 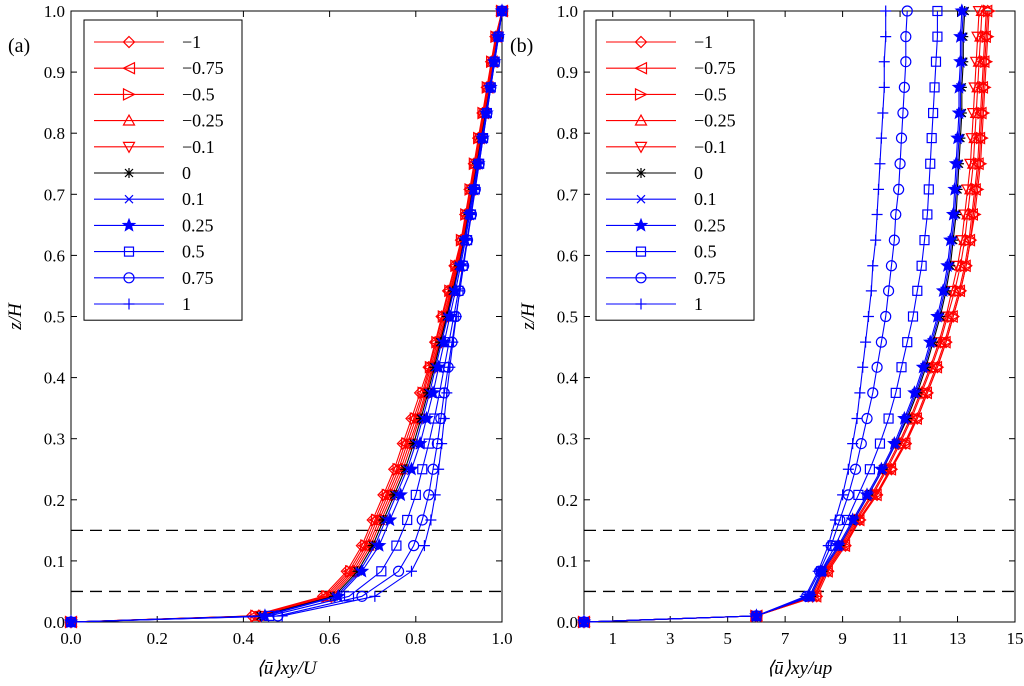 What do you see at coordinates (710, 147) in the screenshot?
I see `legend-label: −0.1` at bounding box center [710, 147].